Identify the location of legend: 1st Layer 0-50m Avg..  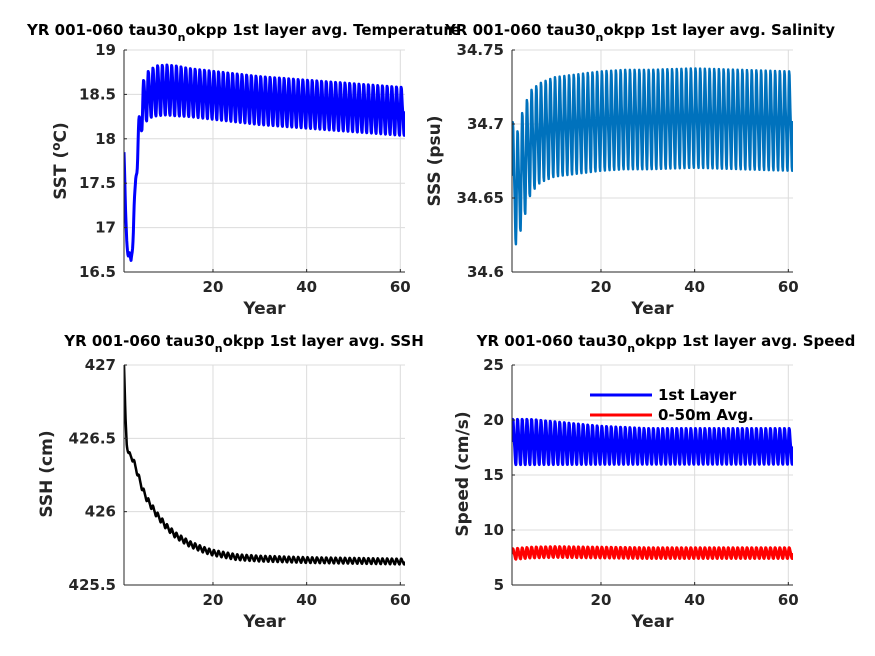
(672, 405).